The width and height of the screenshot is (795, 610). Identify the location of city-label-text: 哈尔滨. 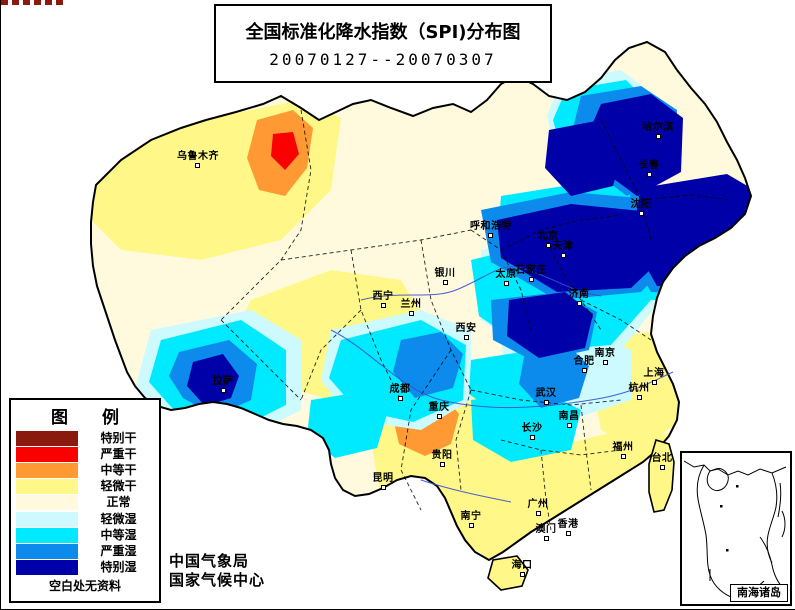
(658, 127).